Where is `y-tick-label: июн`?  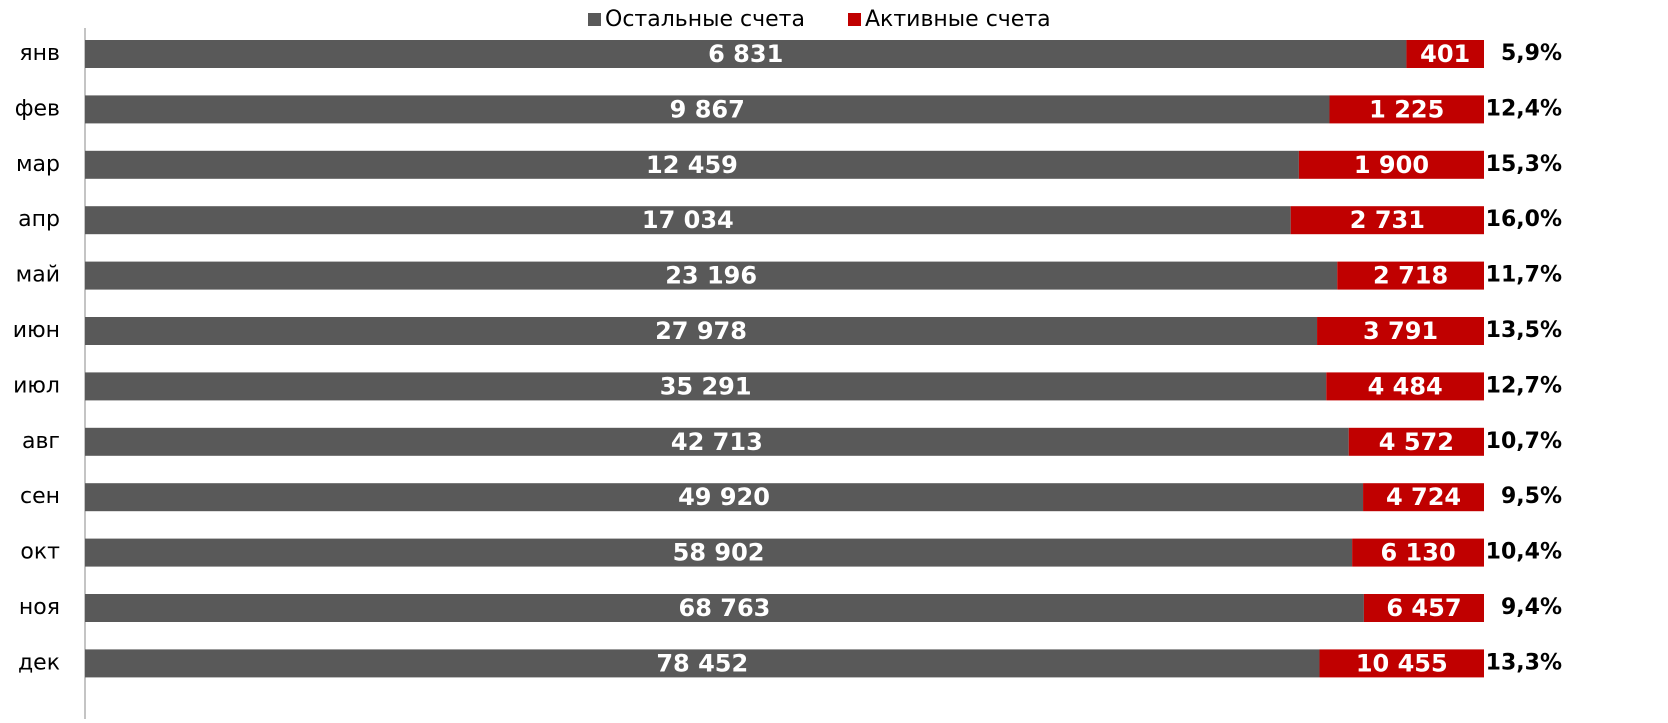 y-tick-label: июн is located at coordinates (36, 330).